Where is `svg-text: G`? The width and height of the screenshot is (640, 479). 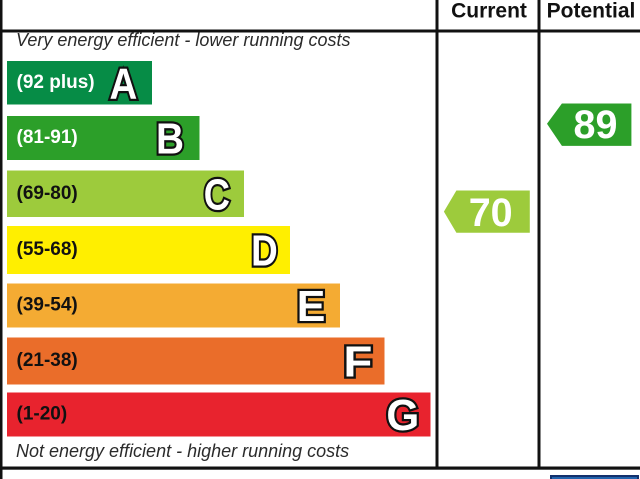
svg-text: G is located at coordinates (402, 415).